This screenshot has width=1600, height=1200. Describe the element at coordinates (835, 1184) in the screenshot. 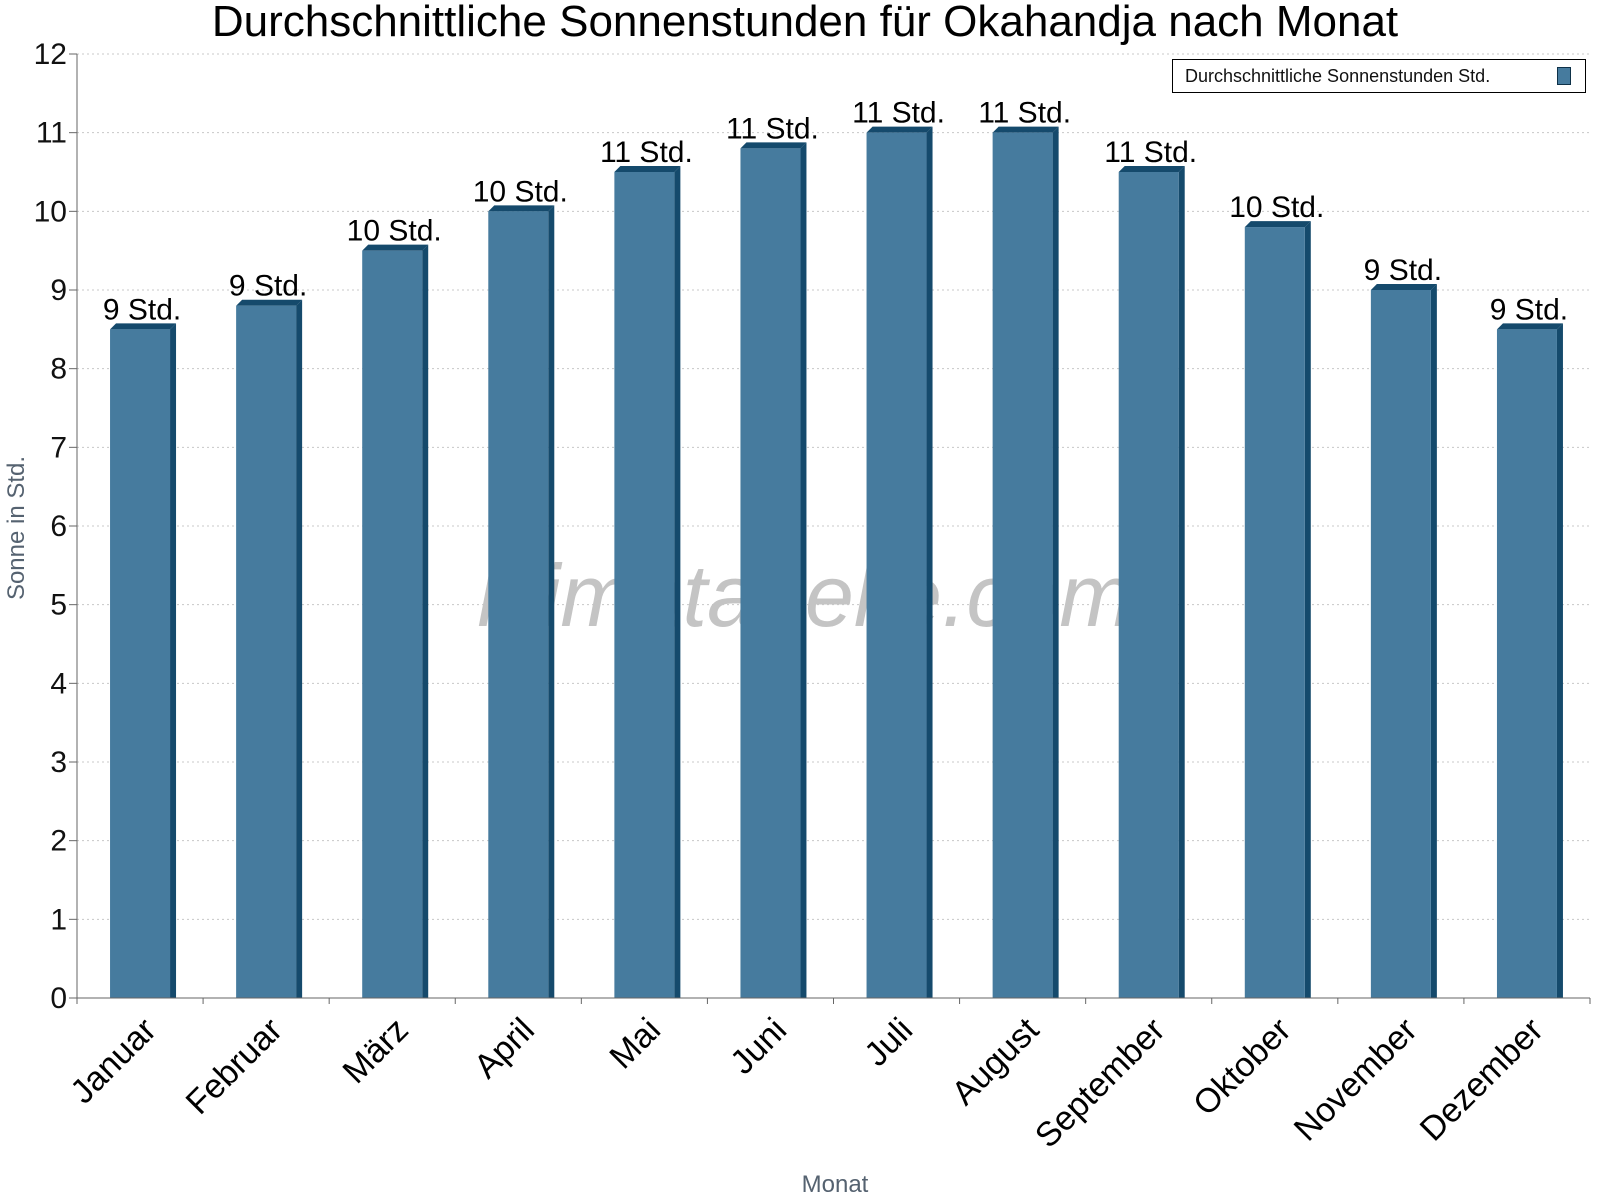

I see `x-axis-label: Monat` at that location.